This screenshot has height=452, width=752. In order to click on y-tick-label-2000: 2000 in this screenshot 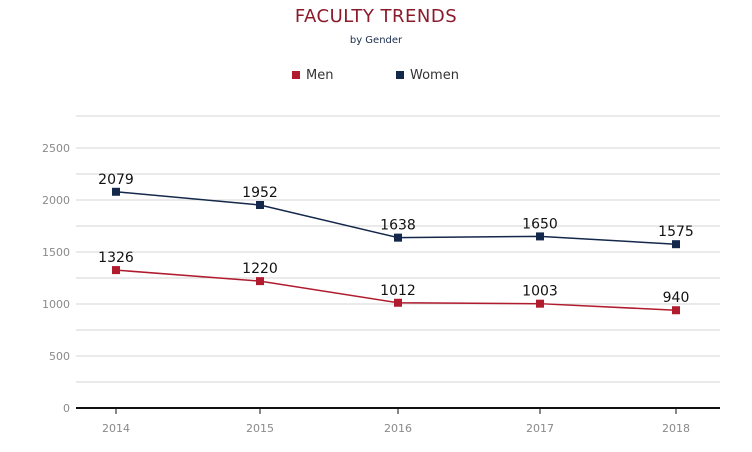, I will do `click(56, 200)`.